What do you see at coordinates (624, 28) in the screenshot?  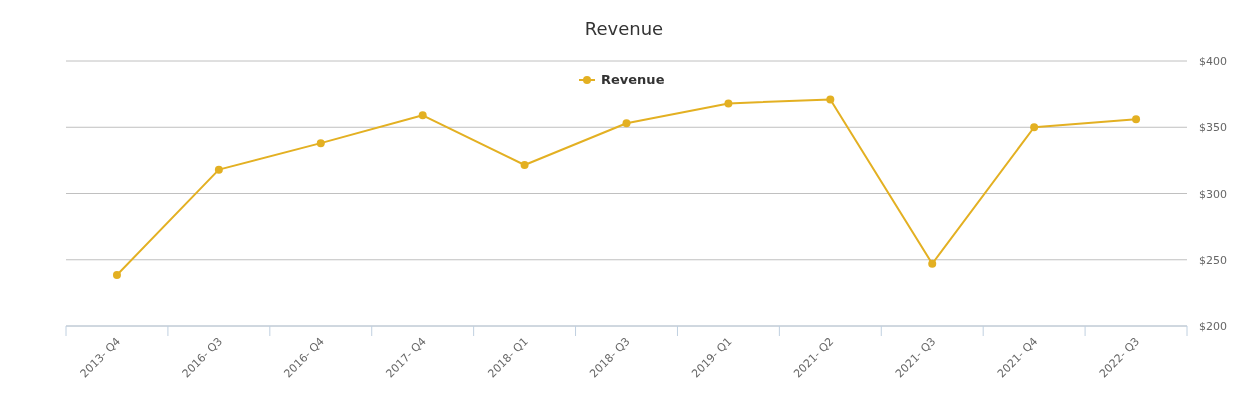 I see `chart-title: Revenue` at bounding box center [624, 28].